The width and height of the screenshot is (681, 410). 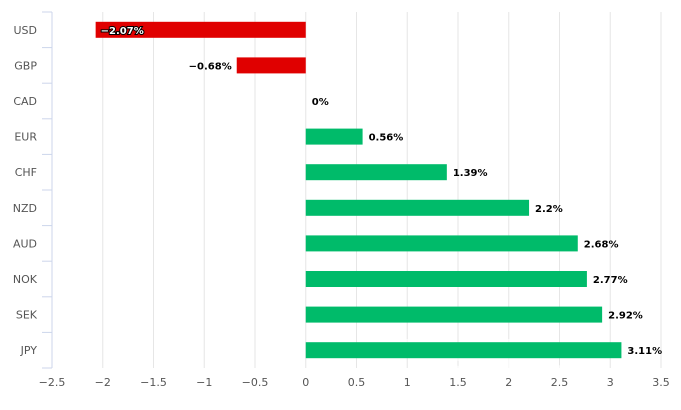 What do you see at coordinates (103, 382) in the screenshot?
I see `x-tick-label: −2` at bounding box center [103, 382].